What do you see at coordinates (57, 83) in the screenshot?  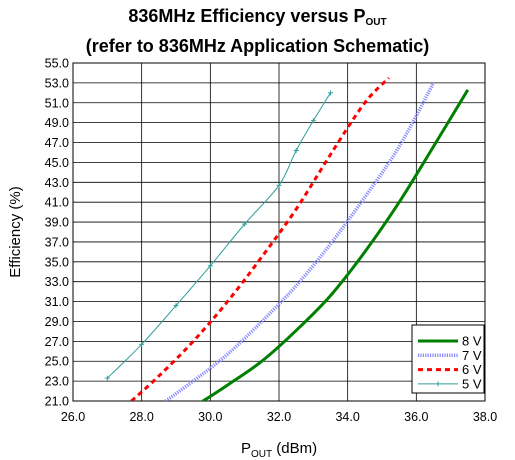 I see `y-tick-label: 53.0` at bounding box center [57, 83].